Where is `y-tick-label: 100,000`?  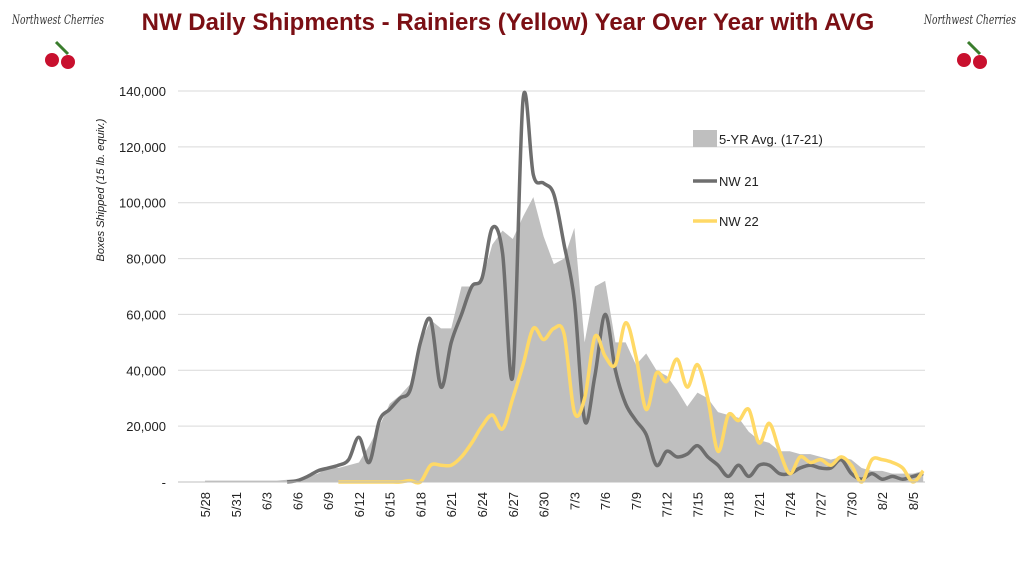
y-tick-label: 100,000 is located at coordinates (142, 203).